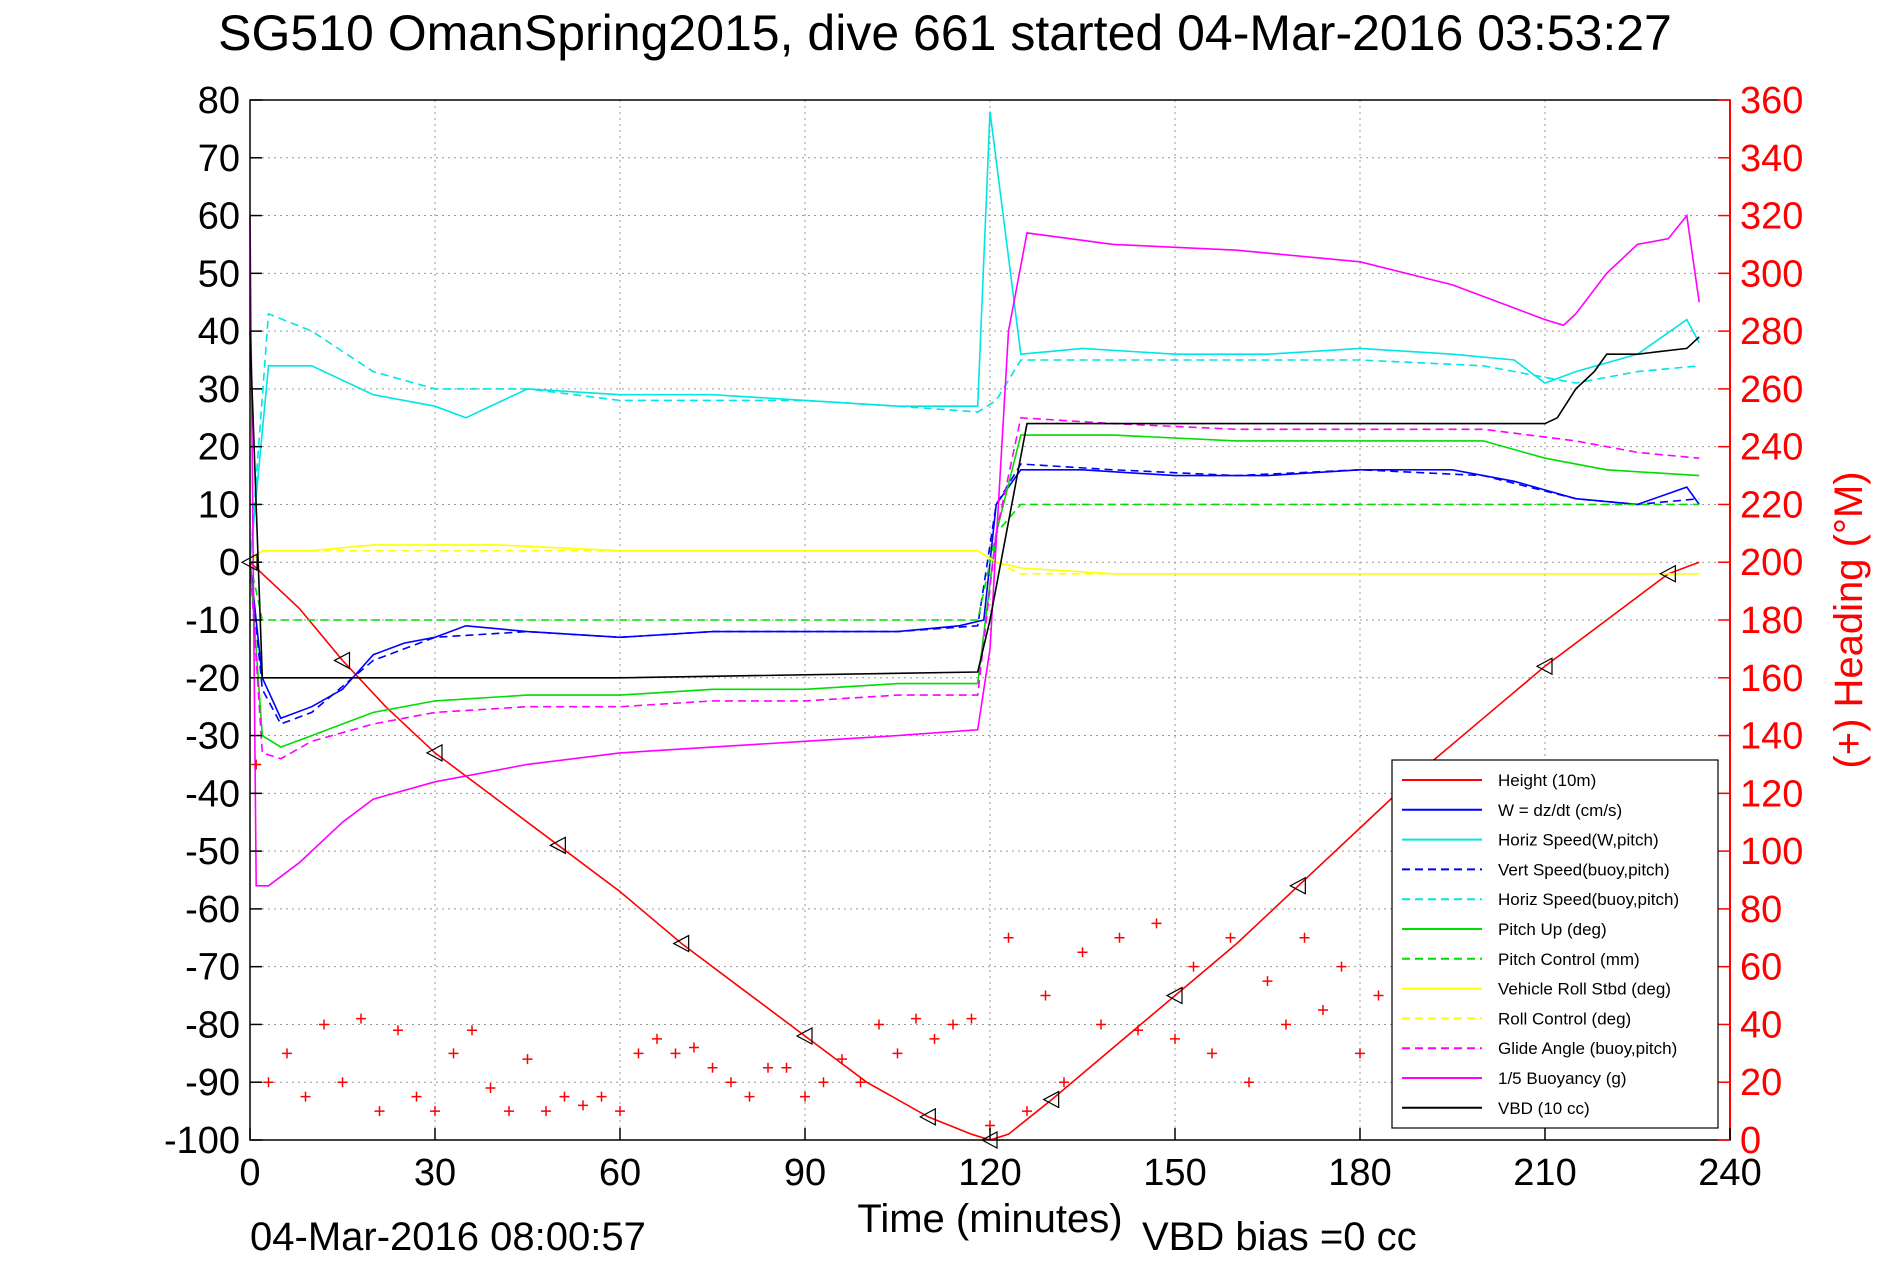 This screenshot has width=1891, height=1262. I want to click on y-tick-label: 80, so click(219, 101).